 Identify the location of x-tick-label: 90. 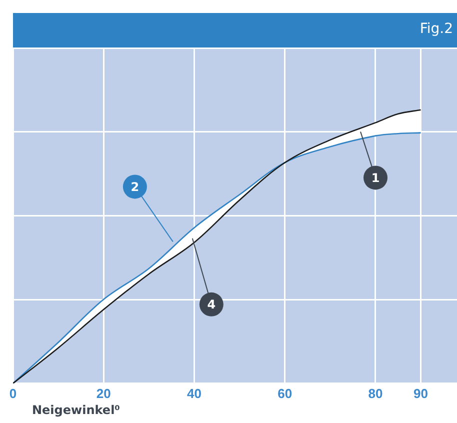
(421, 393).